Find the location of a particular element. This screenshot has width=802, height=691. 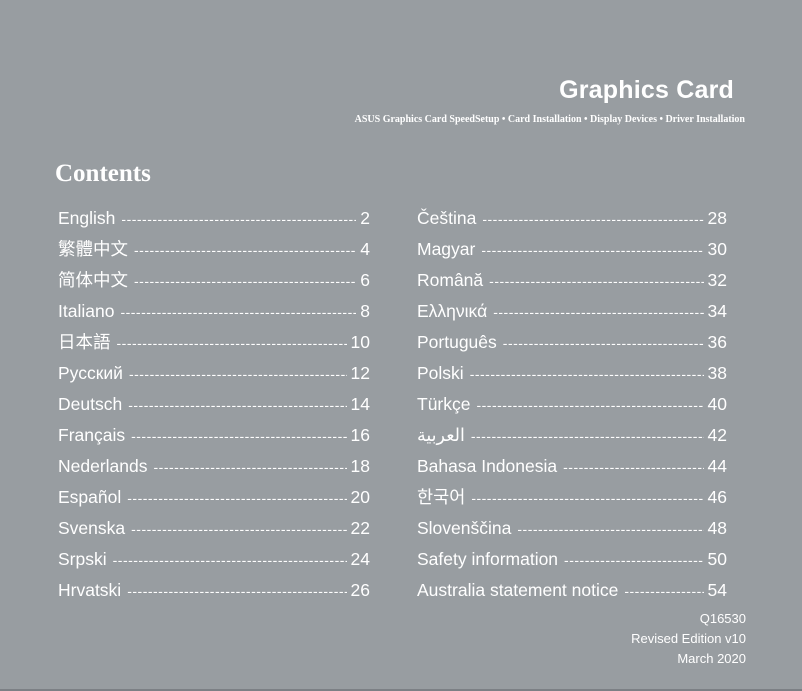

toc-page-number: 8 is located at coordinates (365, 311).